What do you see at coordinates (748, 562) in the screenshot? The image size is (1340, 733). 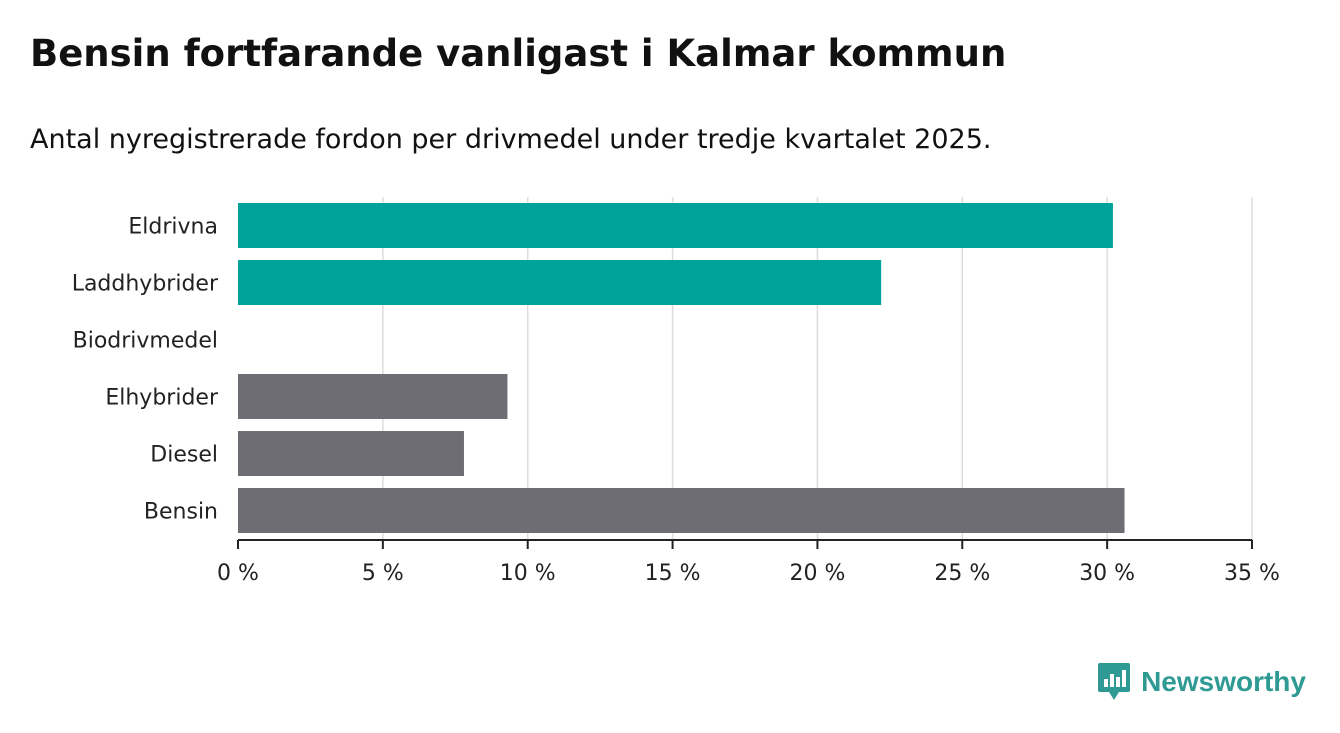 I see `x-axis: 0 % 5 % 10 % 15 % 20 % 25 % 30 % 35 %` at bounding box center [748, 562].